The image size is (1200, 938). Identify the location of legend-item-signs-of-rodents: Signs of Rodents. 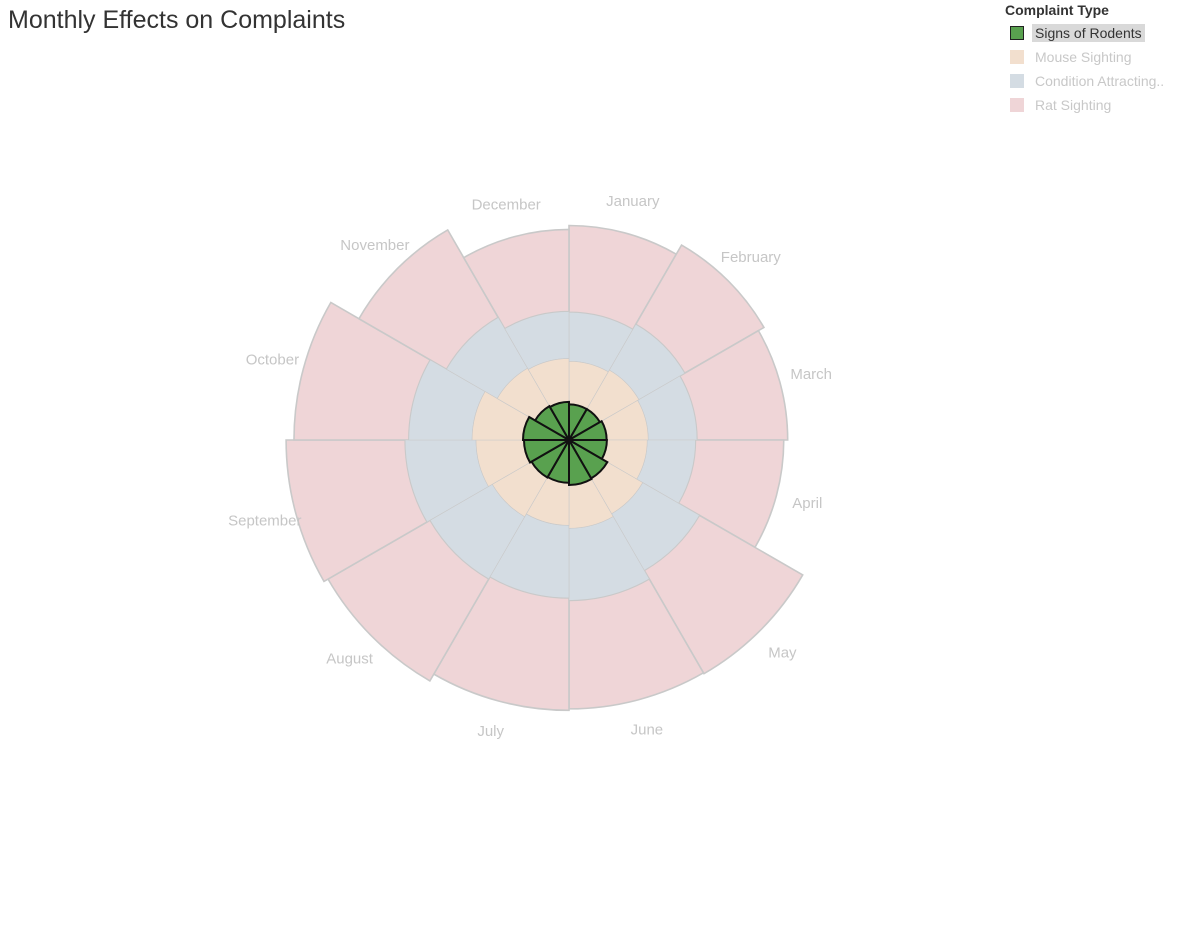
(1102, 33).